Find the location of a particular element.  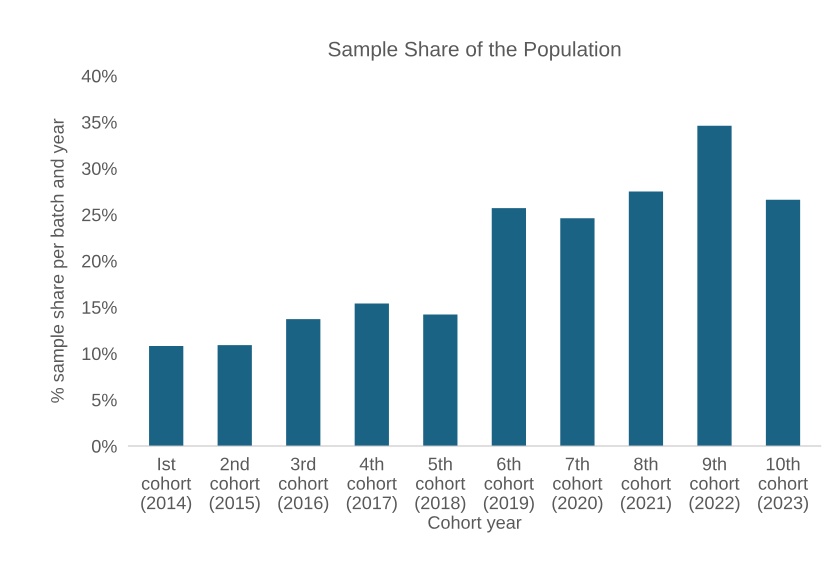

x-tick-label: 4th cohort (2017) is located at coordinates (371, 485).